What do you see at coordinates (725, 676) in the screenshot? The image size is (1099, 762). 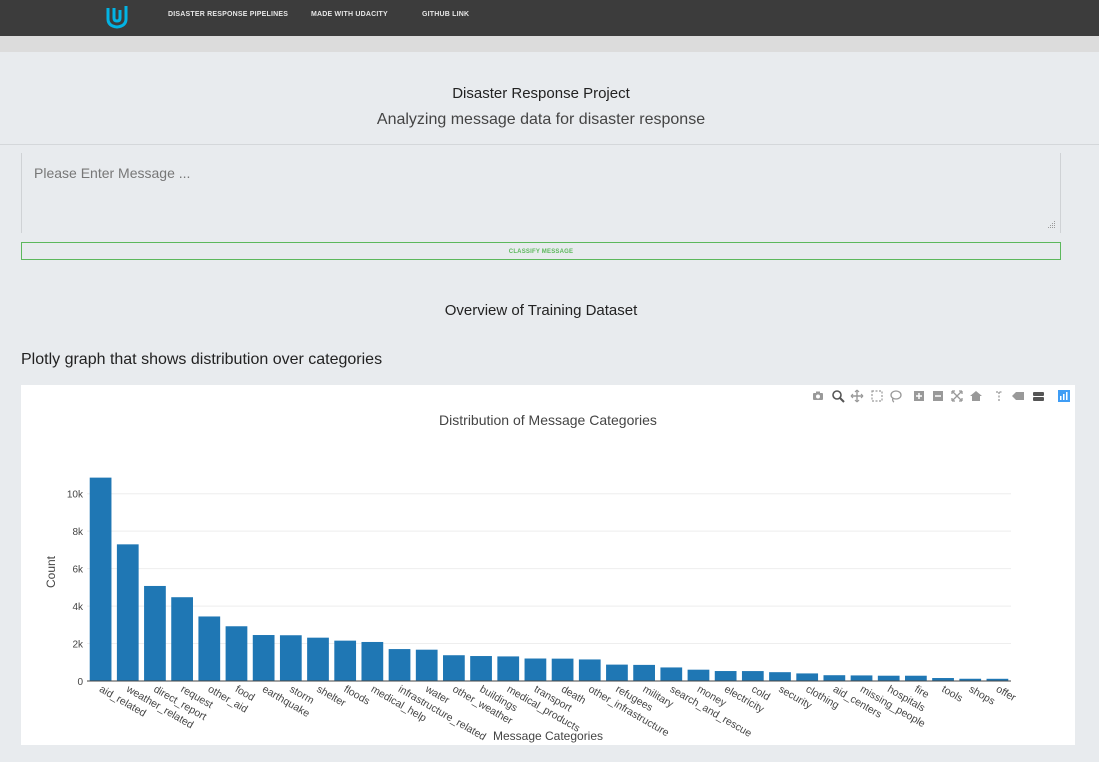 I see `bar-electricity` at bounding box center [725, 676].